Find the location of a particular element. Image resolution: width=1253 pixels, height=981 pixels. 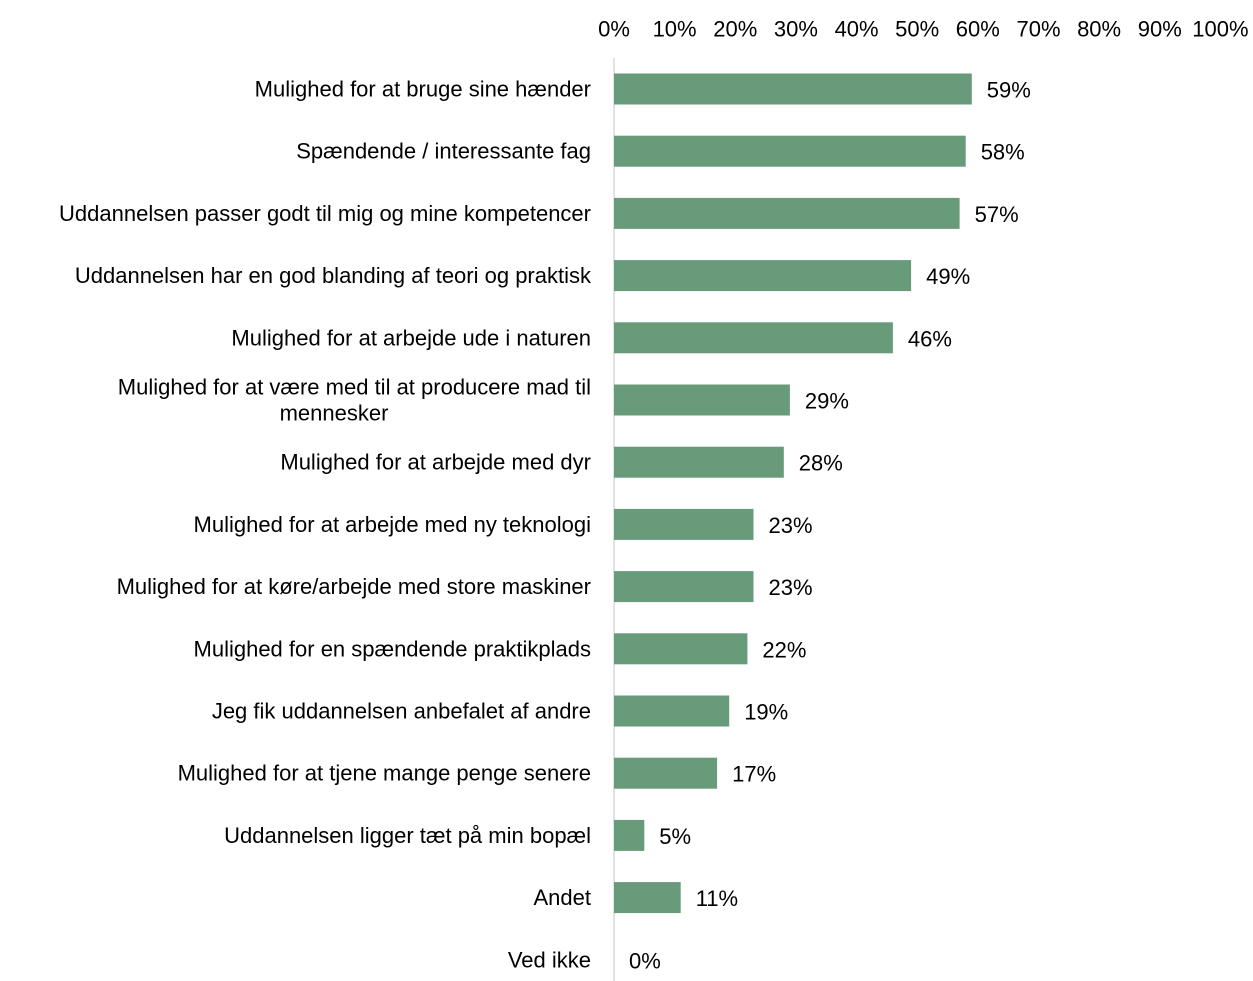

data-label: 58% is located at coordinates (1003, 152).